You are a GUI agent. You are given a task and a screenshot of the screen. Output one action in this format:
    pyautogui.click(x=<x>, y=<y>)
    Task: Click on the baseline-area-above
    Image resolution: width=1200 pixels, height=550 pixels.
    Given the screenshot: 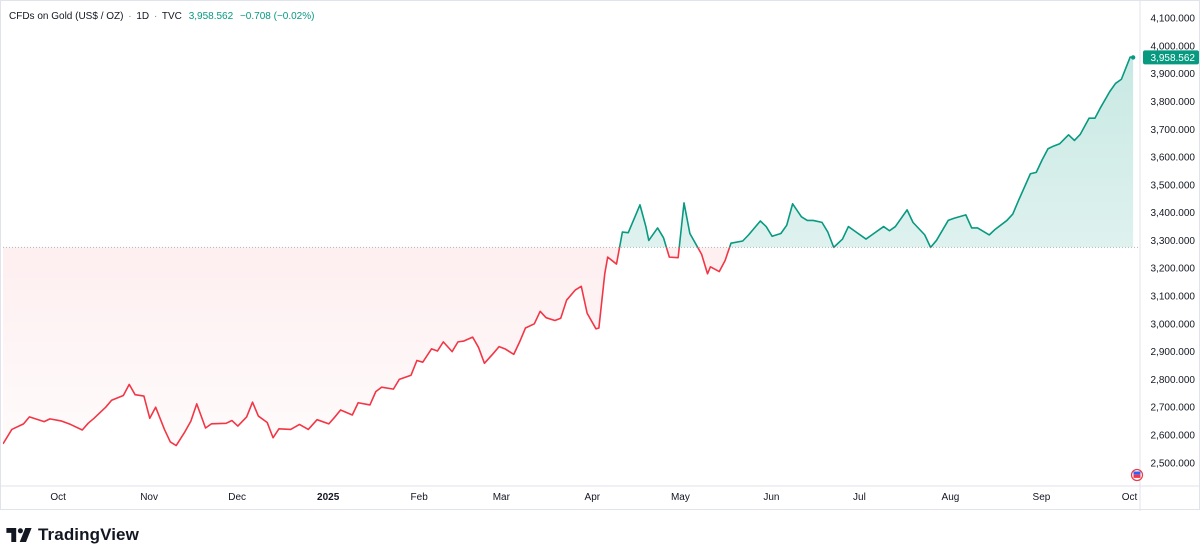 What is the action you would take?
    pyautogui.click(x=876, y=152)
    